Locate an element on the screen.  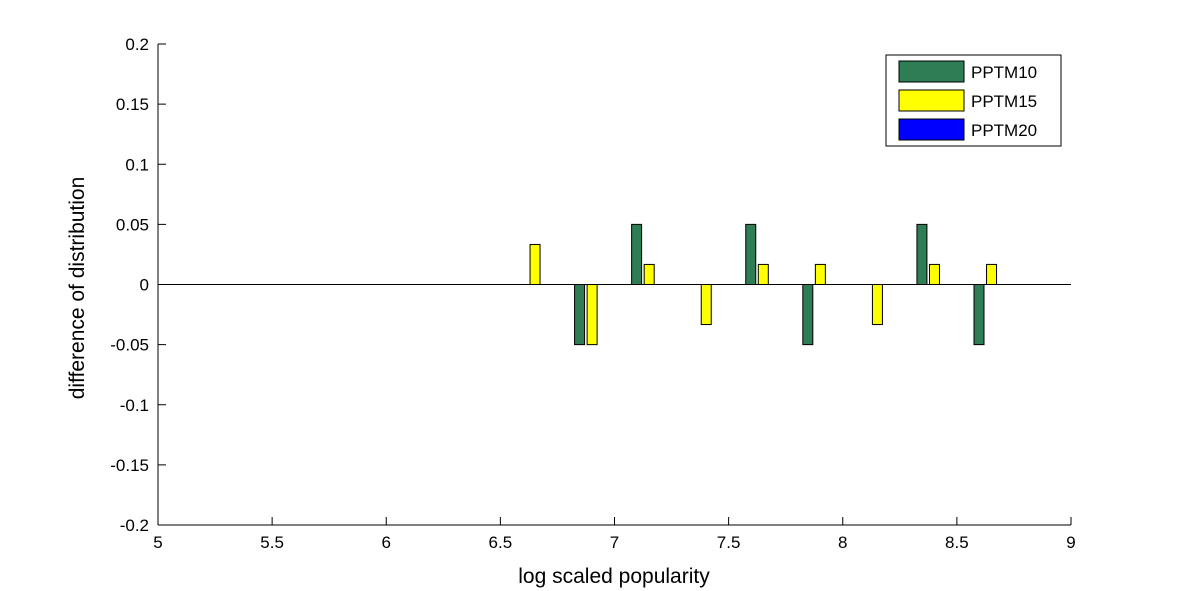
x-tick-label: 6 is located at coordinates (386, 542).